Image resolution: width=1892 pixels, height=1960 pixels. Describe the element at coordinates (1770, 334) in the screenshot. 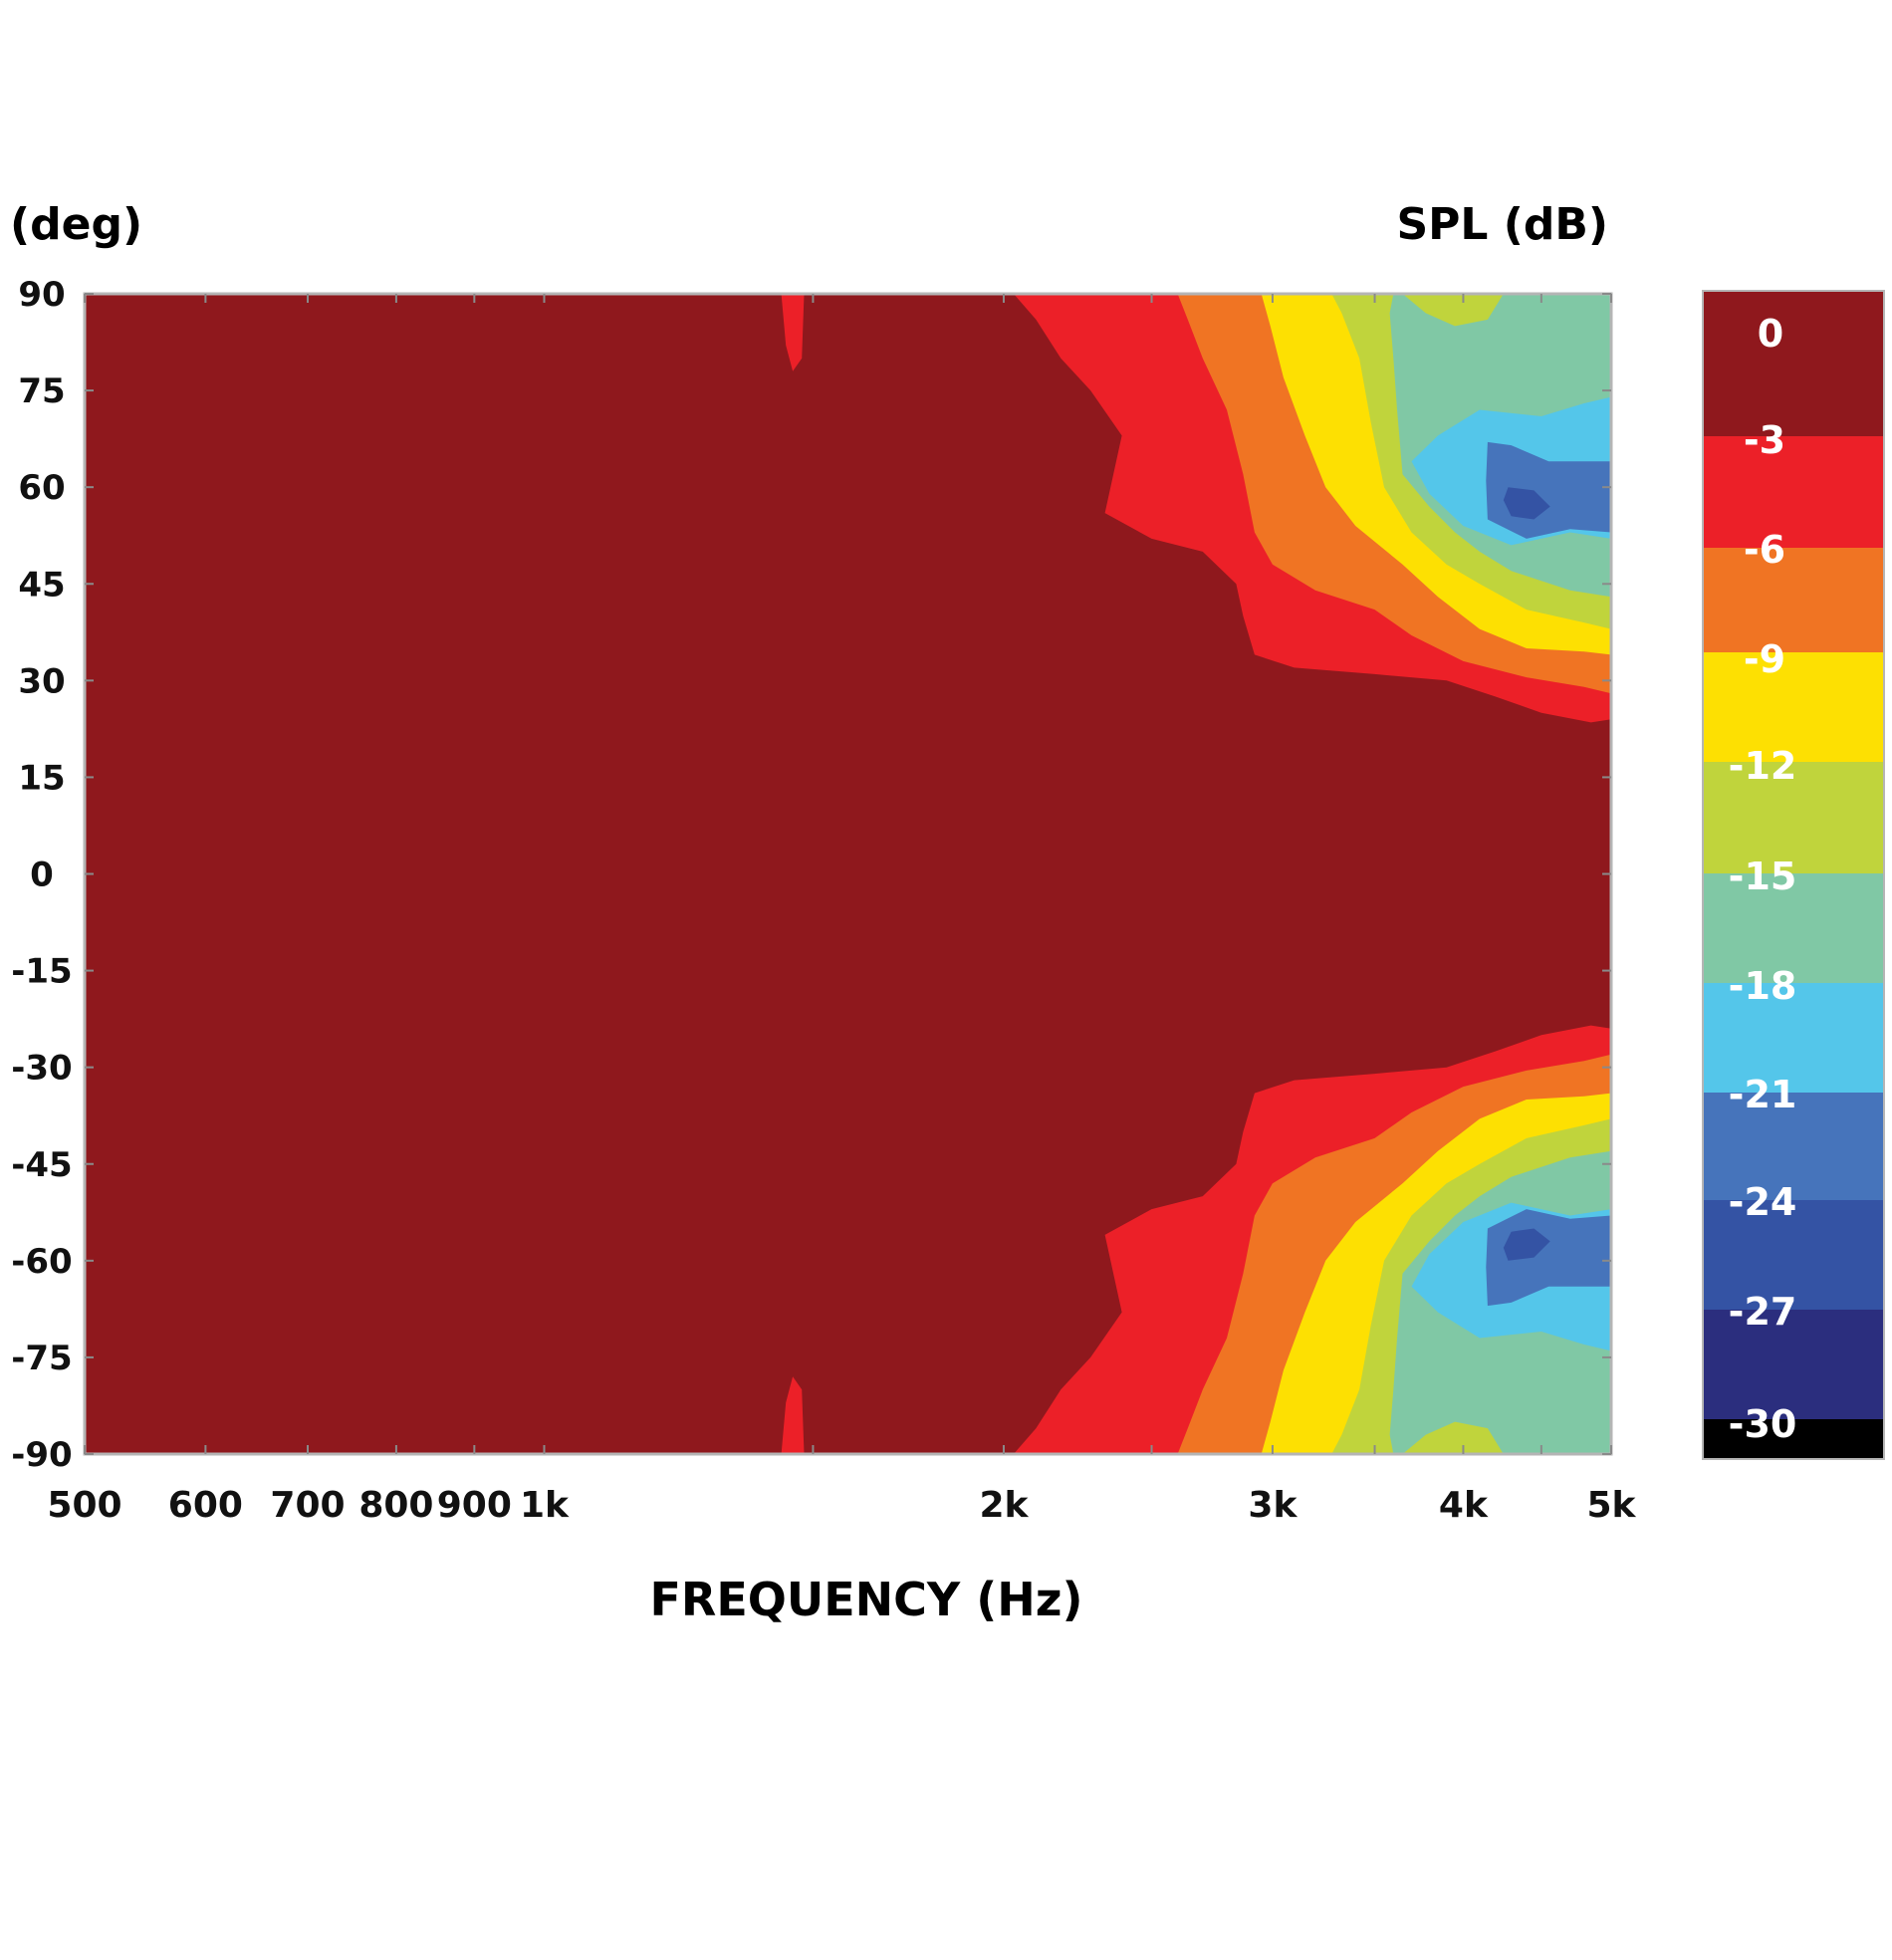

I see `colorbar-label-value: 0` at that location.